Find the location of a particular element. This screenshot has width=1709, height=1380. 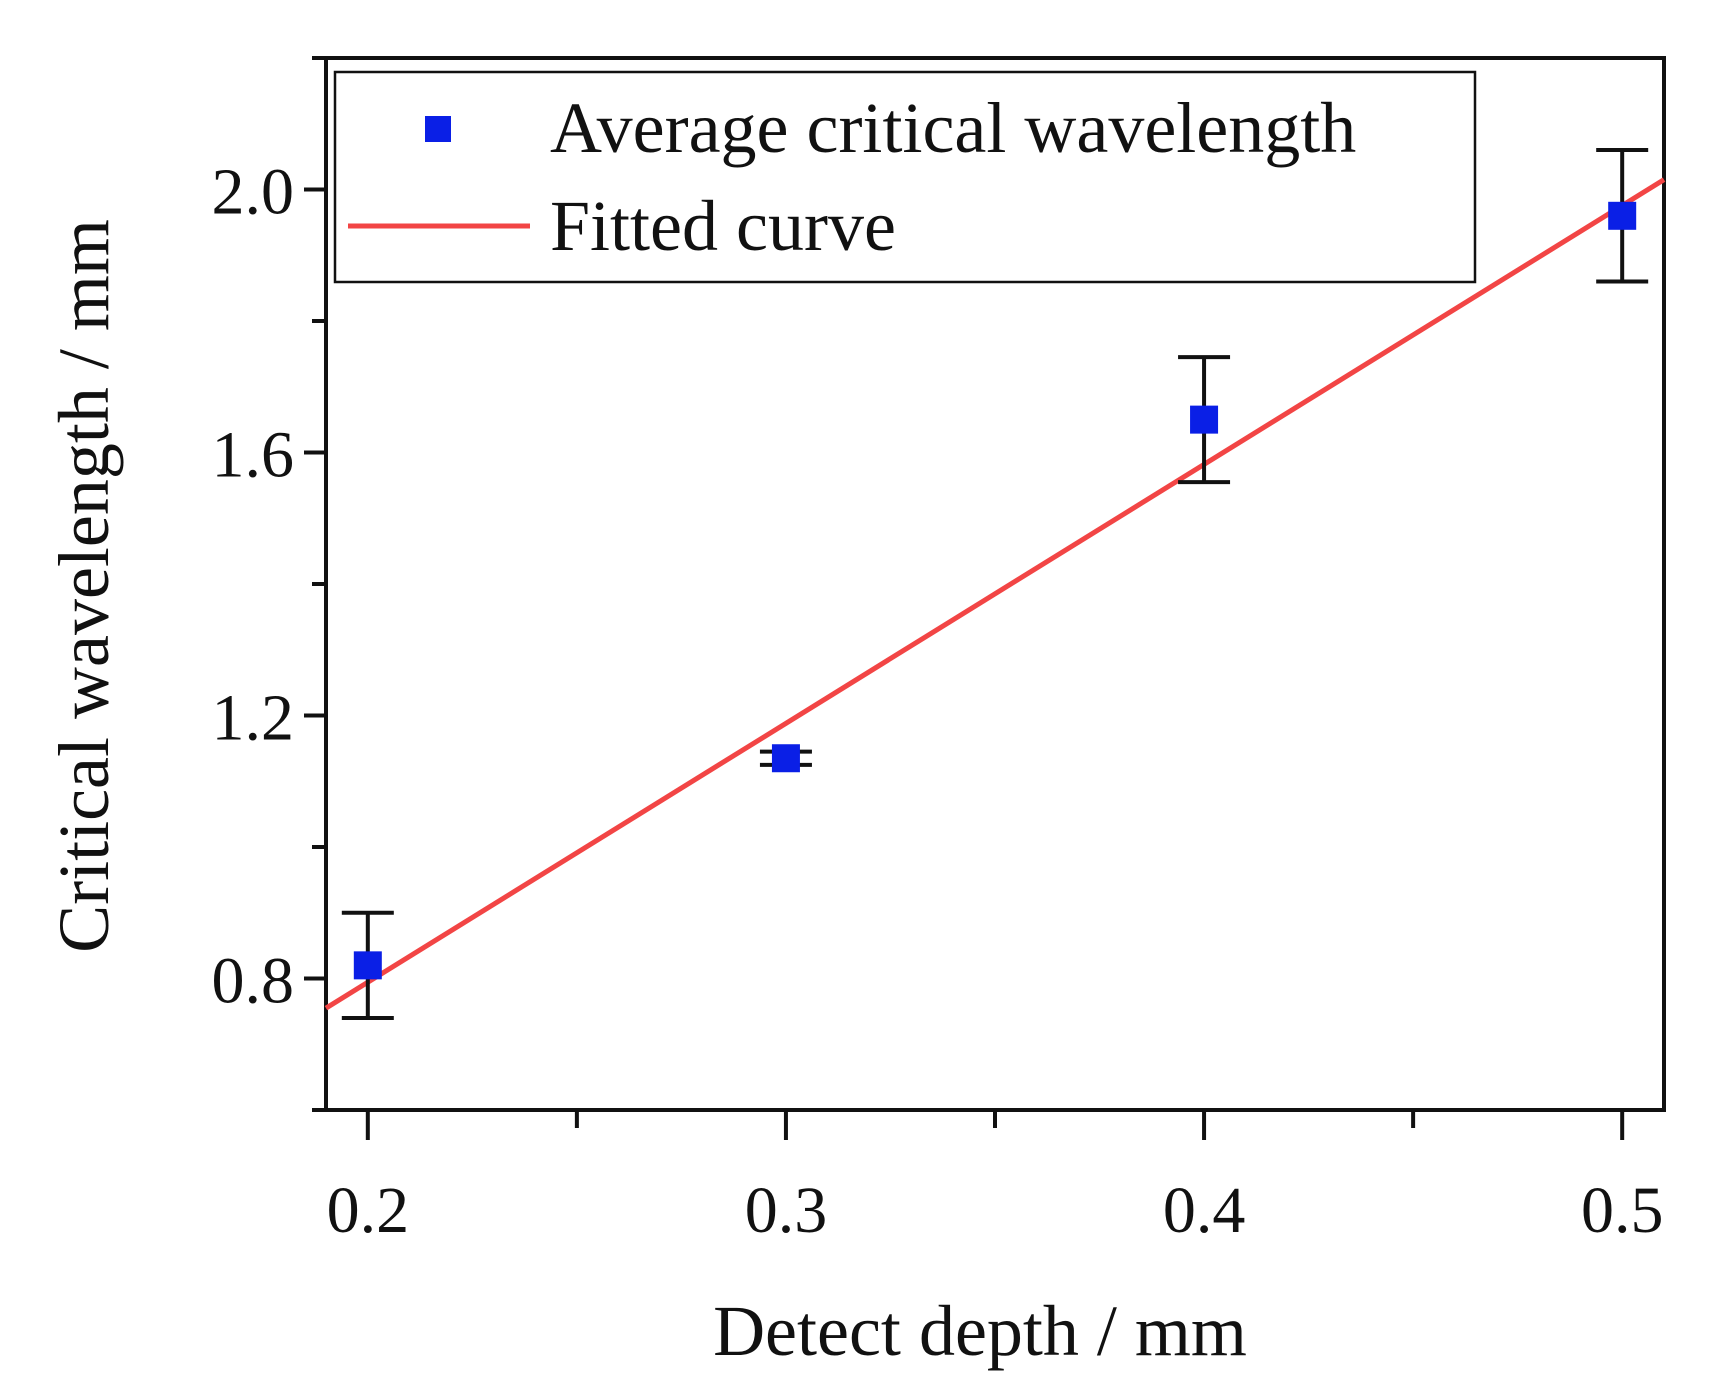

legend-label-fitted: Fitted curve is located at coordinates (723, 226).